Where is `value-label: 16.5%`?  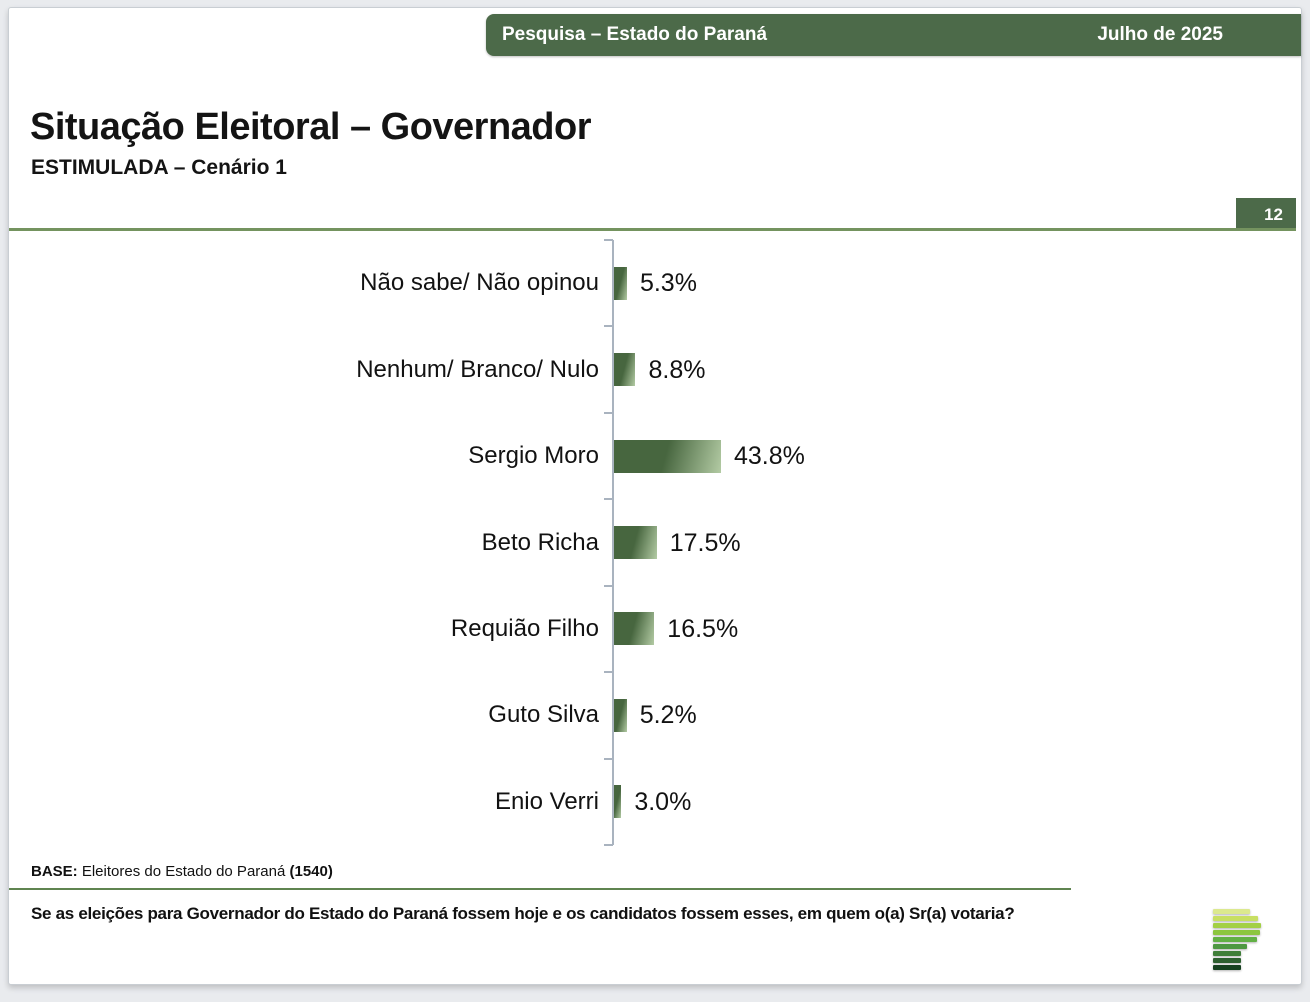
value-label: 16.5% is located at coordinates (703, 628).